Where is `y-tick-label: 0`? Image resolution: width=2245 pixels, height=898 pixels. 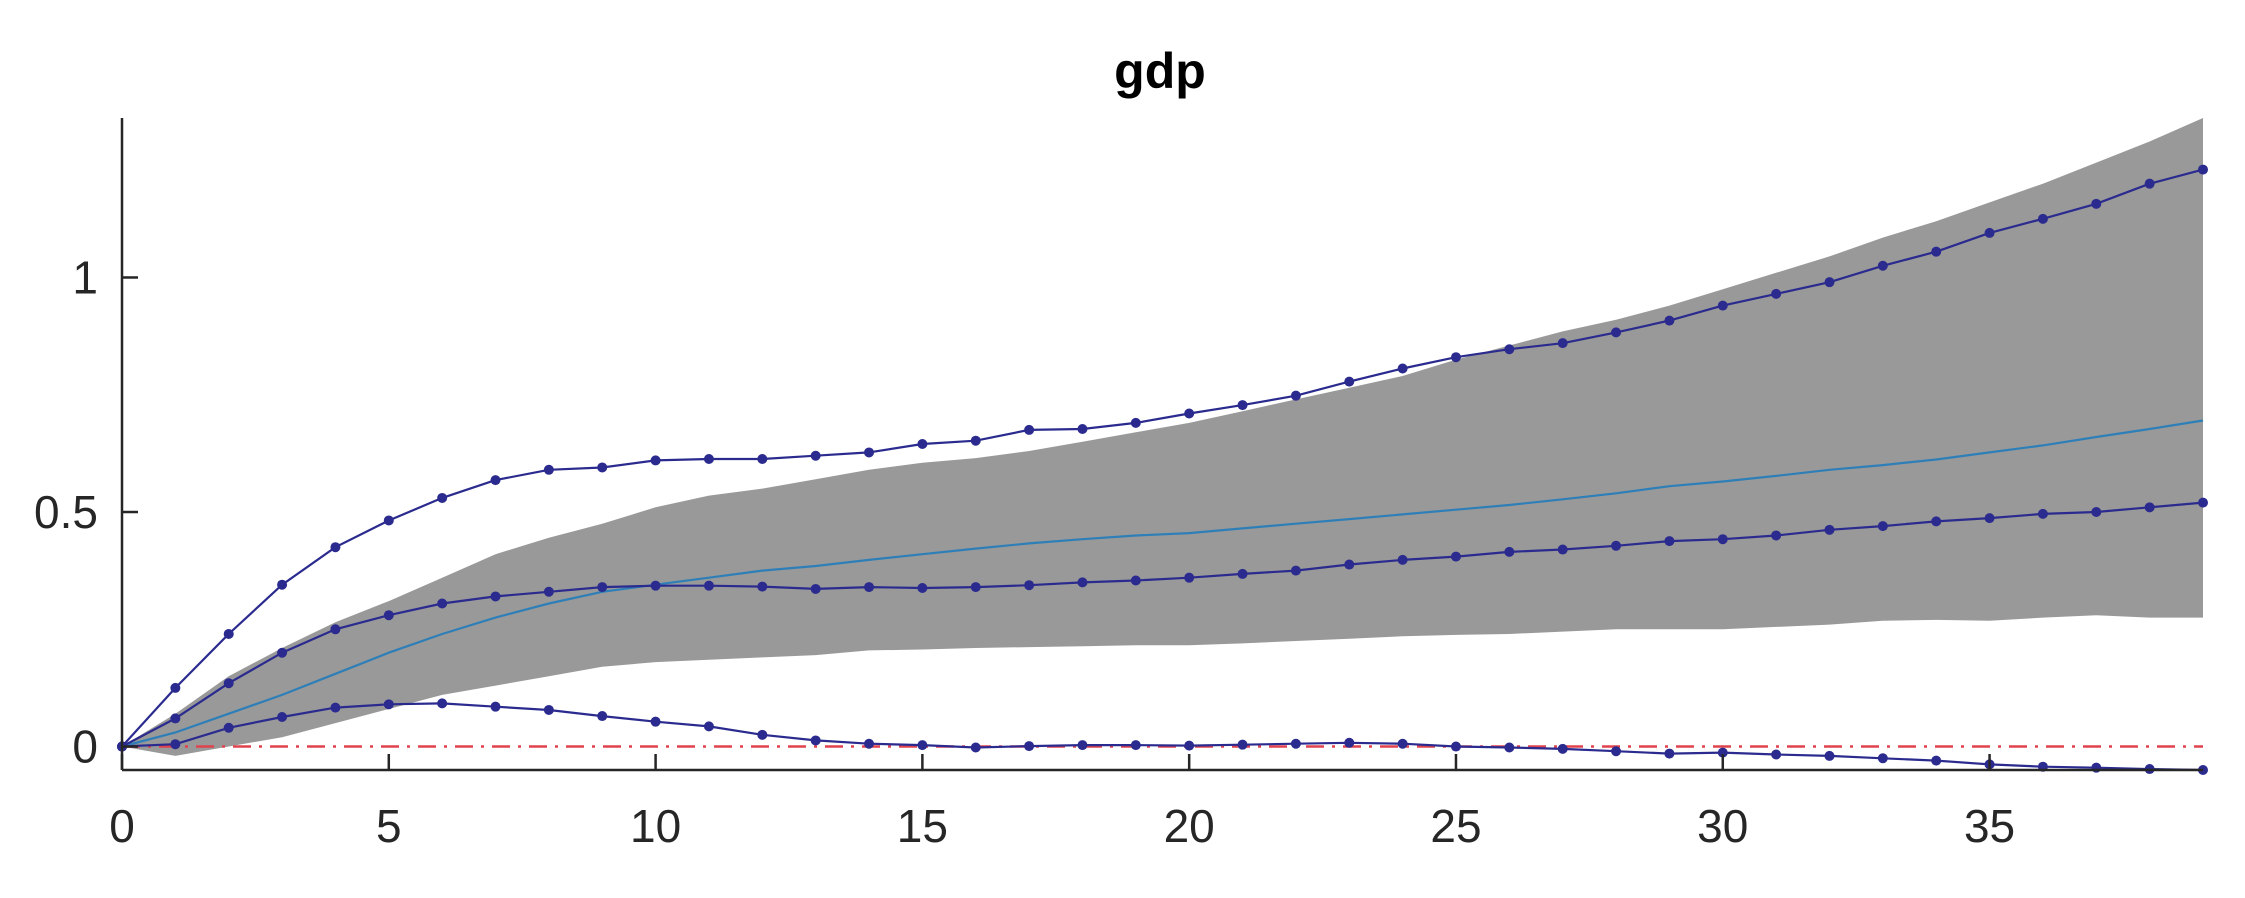 y-tick-label: 0 is located at coordinates (85, 747).